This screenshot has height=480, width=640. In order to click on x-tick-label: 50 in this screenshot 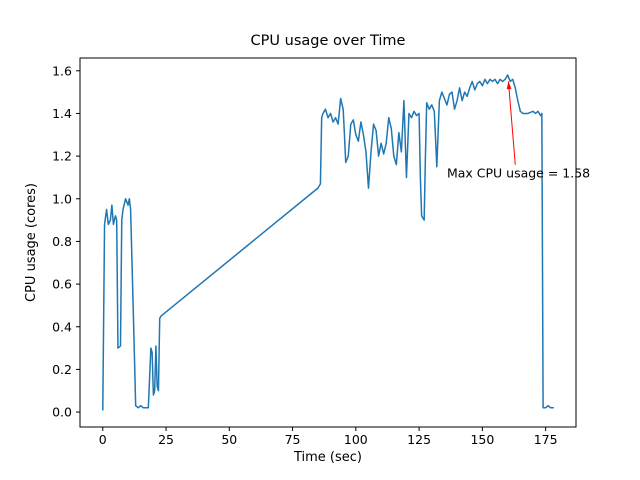, I will do `click(229, 439)`.